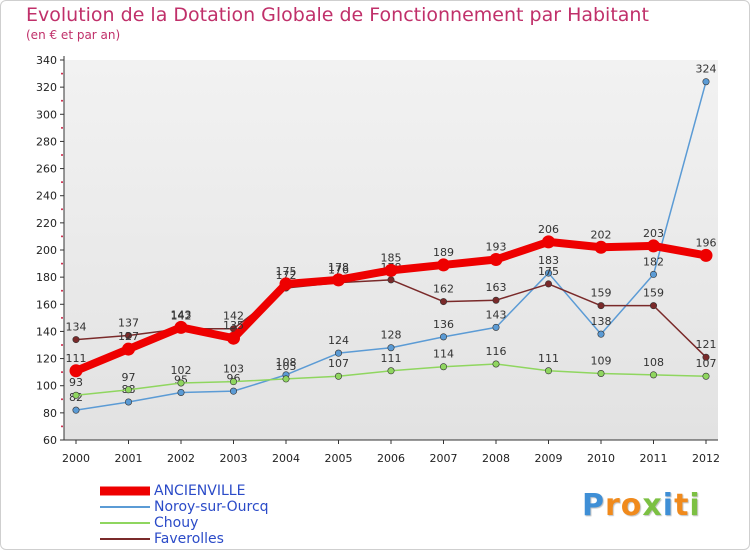 The image size is (750, 550). I want to click on y-tick-label: 60, so click(50, 440).